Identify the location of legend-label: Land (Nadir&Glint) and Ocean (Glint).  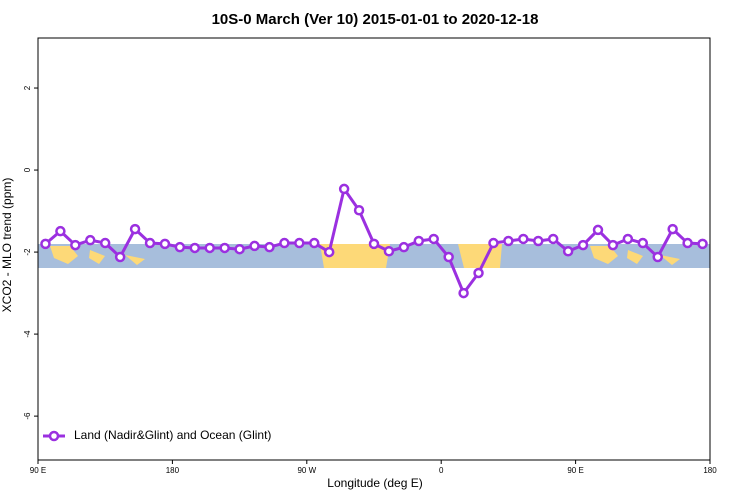
(172, 435).